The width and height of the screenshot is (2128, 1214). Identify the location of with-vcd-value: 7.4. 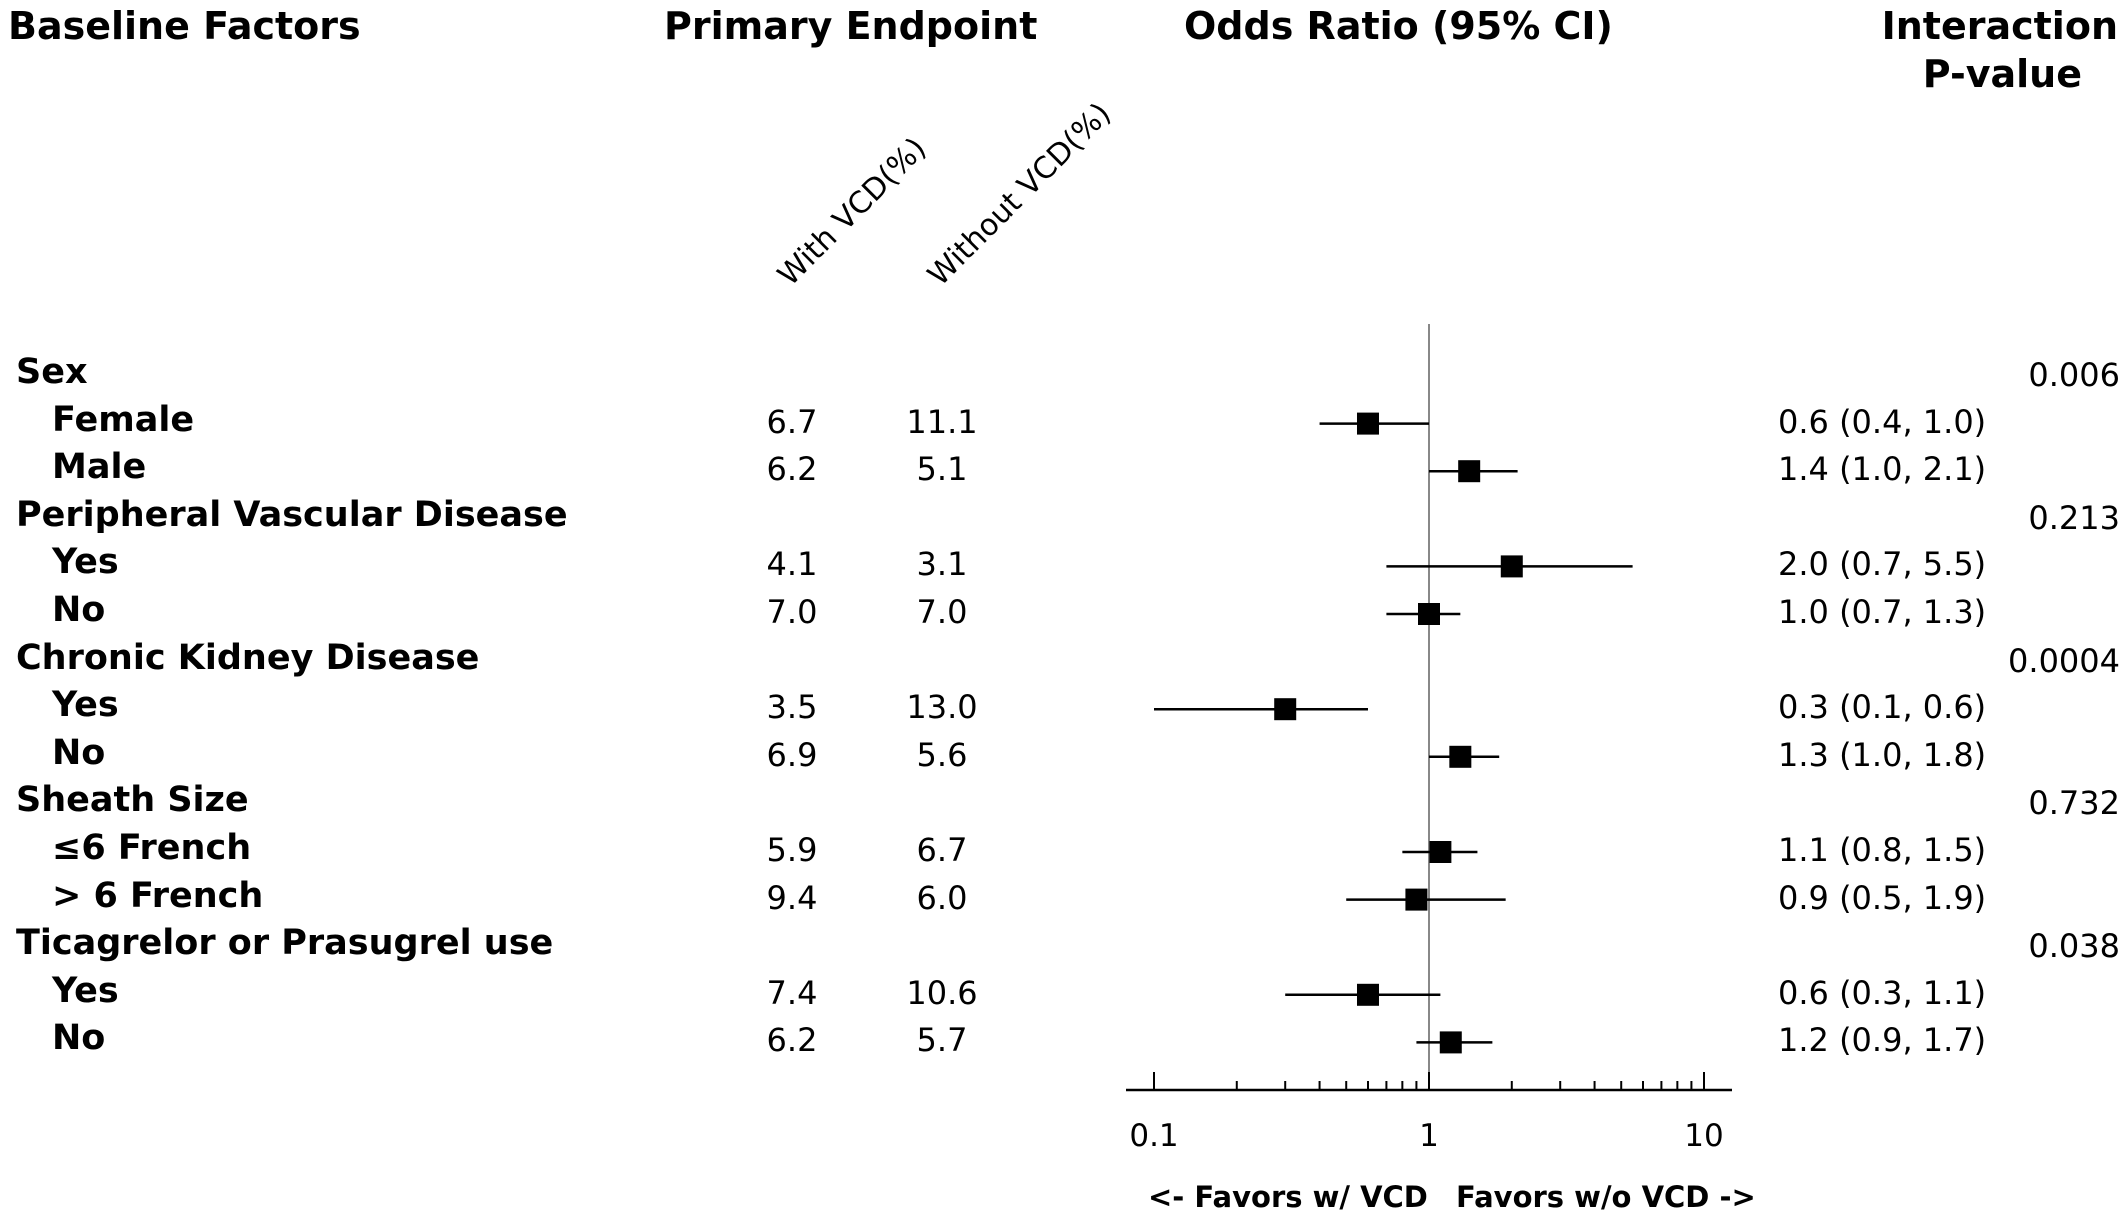
(792, 992).